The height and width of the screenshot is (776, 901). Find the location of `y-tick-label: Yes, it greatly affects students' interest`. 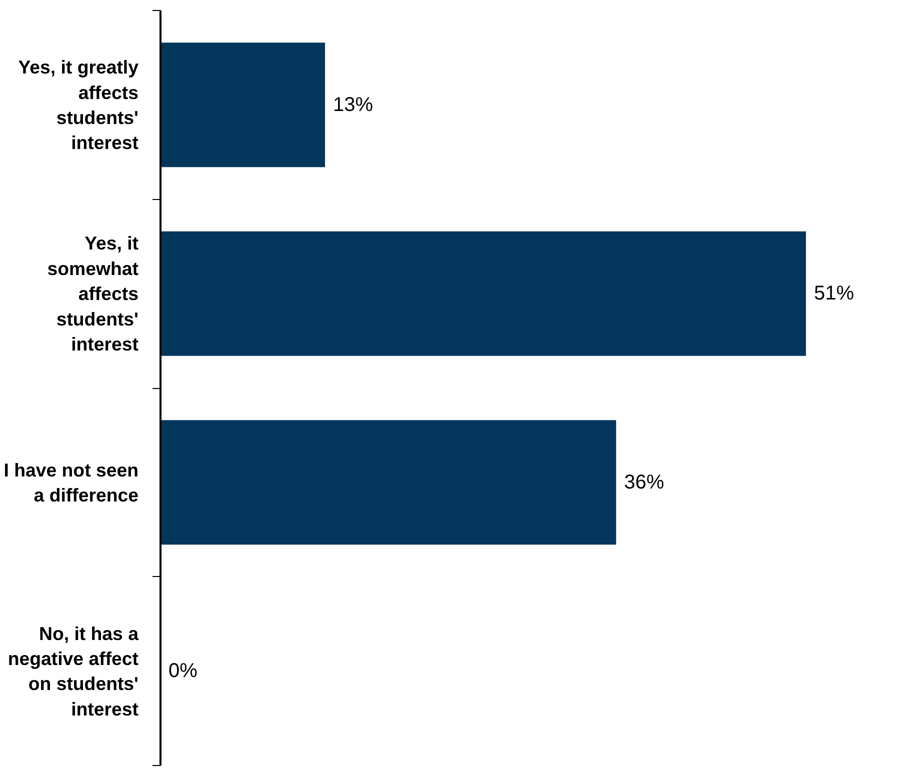

y-tick-label: Yes, it greatly affects students' interest is located at coordinates (79, 105).